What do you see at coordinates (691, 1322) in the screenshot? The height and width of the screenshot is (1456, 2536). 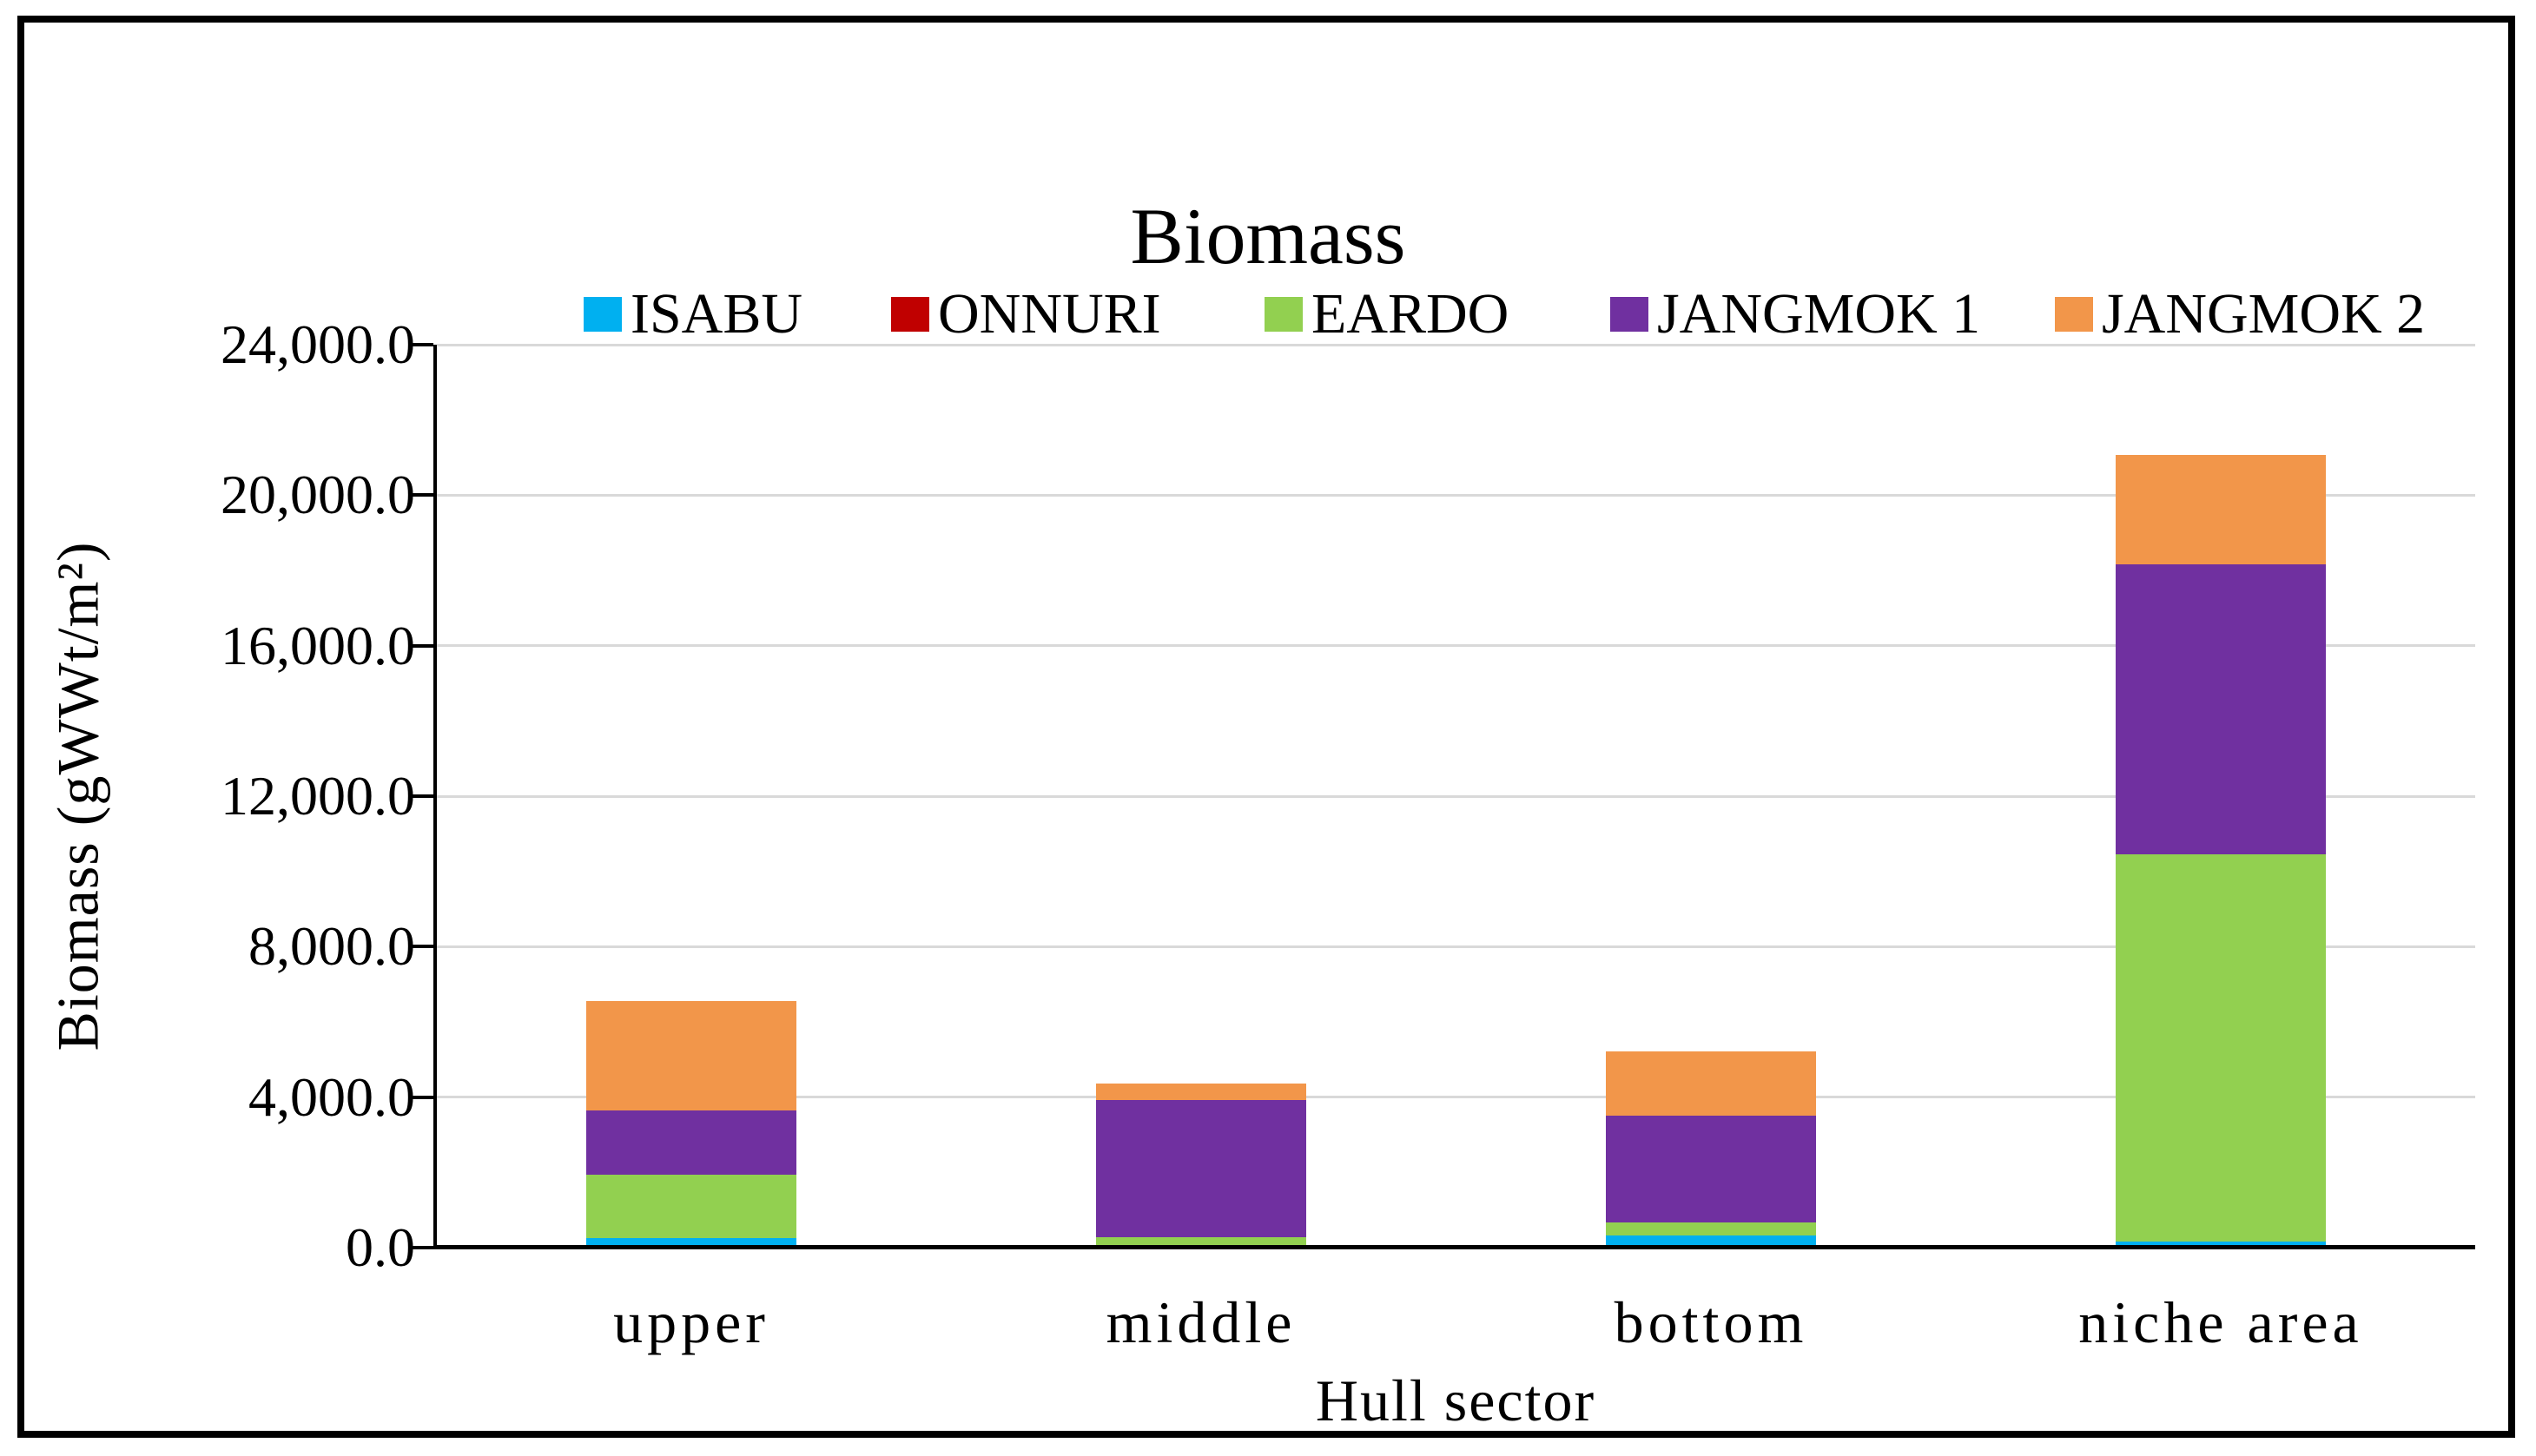 I see `x-category-label-upper: upper` at bounding box center [691, 1322].